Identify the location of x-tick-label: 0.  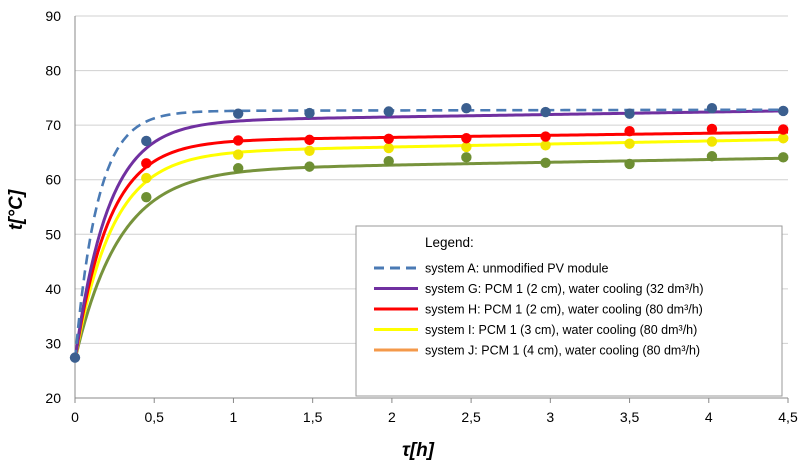
(75, 417).